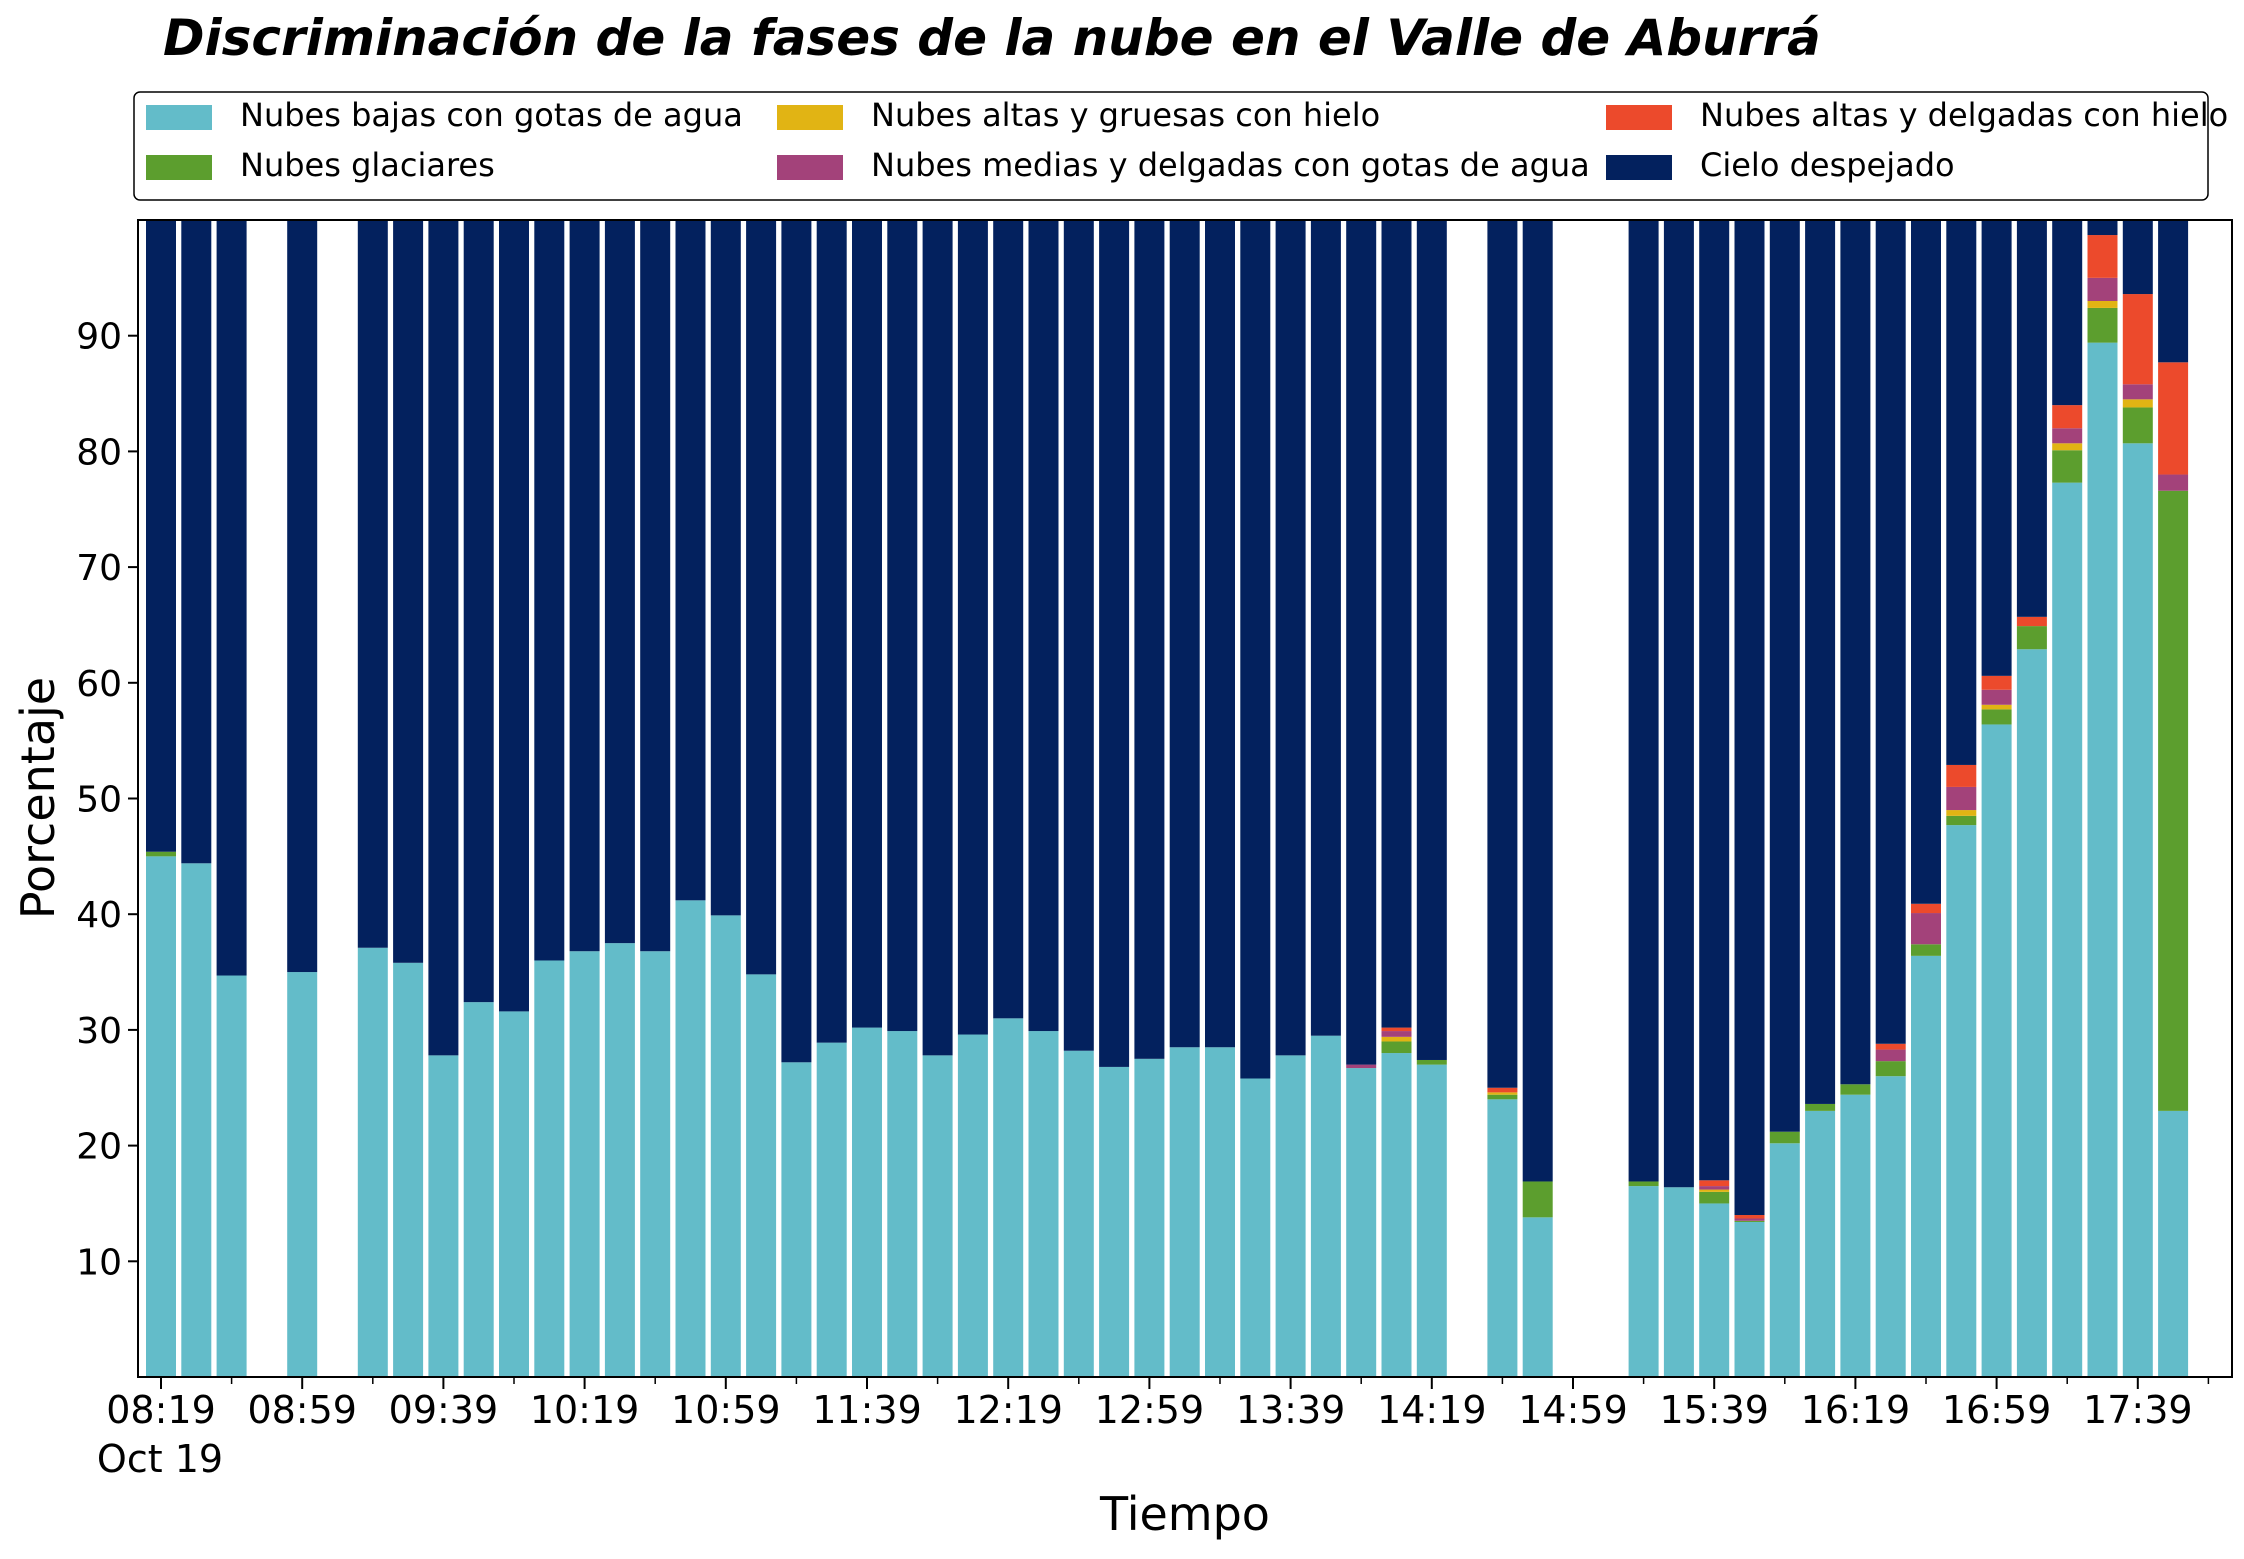 Image resolution: width=2244 pixels, height=1559 pixels. What do you see at coordinates (2137, 257) in the screenshot?
I see `bar-segment-1739-s5` at bounding box center [2137, 257].